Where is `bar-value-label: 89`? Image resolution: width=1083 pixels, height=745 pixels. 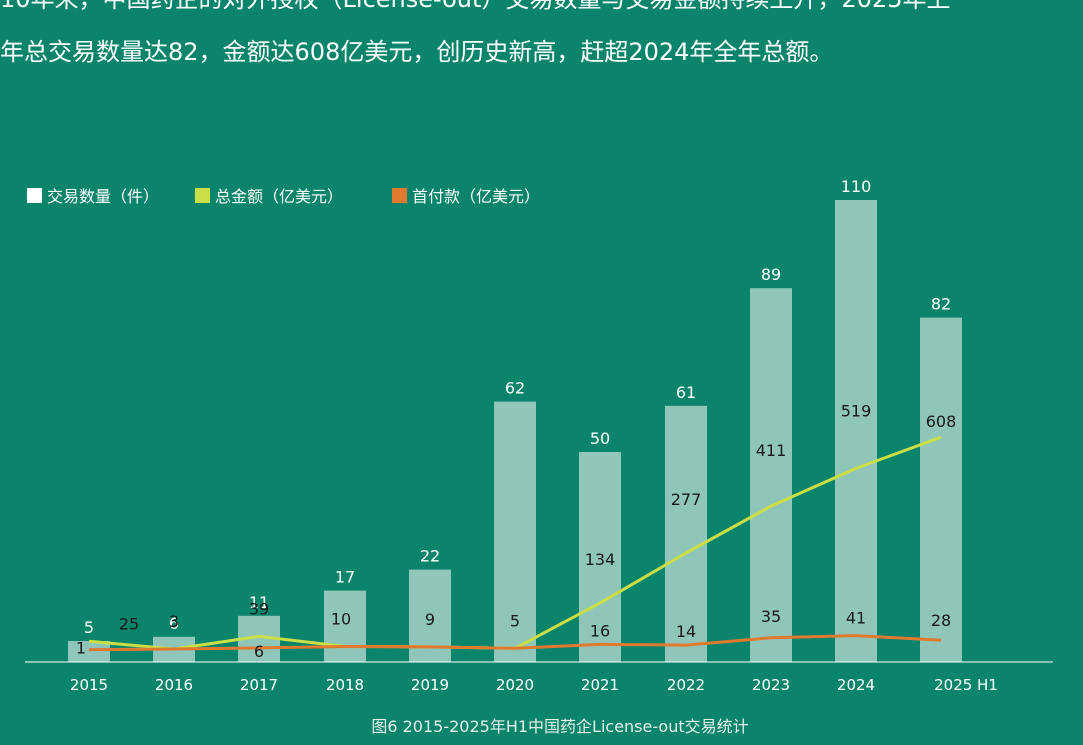 bar-value-label: 89 is located at coordinates (771, 274).